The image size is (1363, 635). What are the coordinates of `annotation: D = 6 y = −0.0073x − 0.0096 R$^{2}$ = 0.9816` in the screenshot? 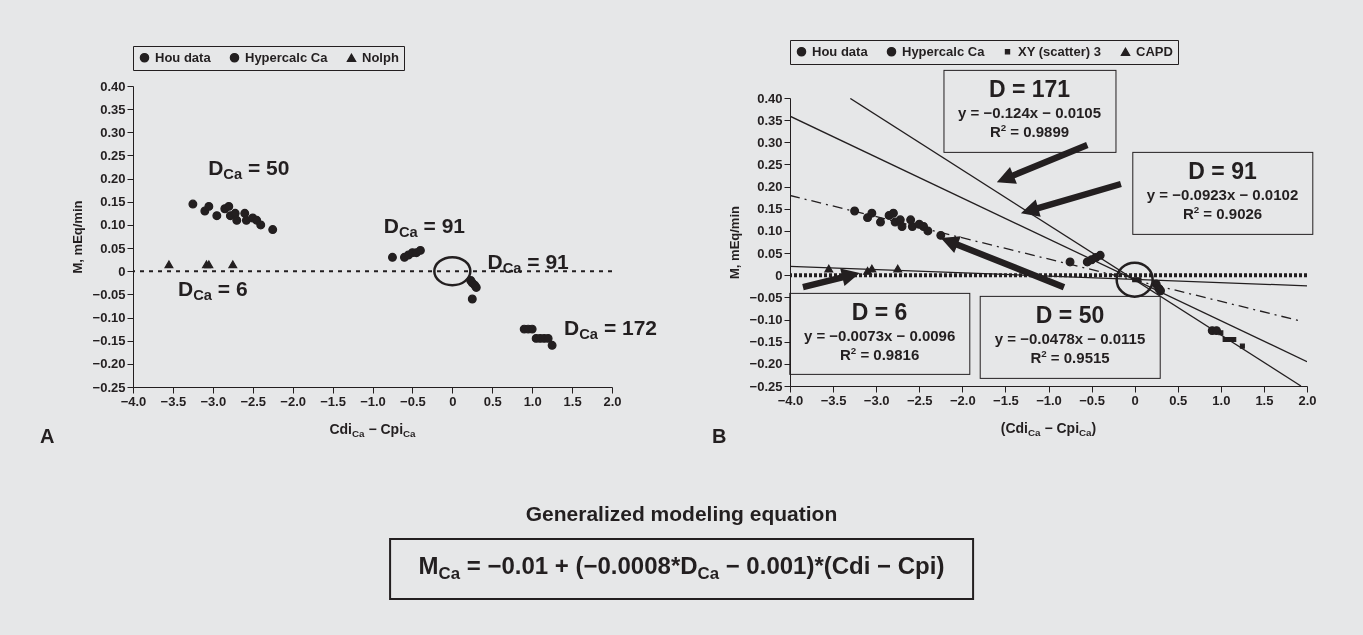 It's located at (879, 331).